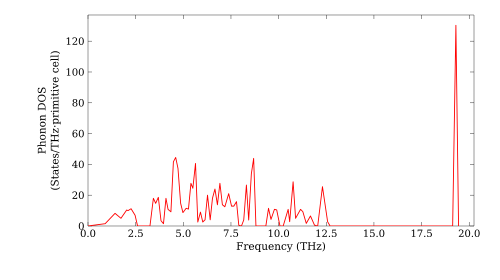 This screenshot has height=280, width=500. What do you see at coordinates (78, 103) in the screenshot?
I see `y-tick-label: 80` at bounding box center [78, 103].